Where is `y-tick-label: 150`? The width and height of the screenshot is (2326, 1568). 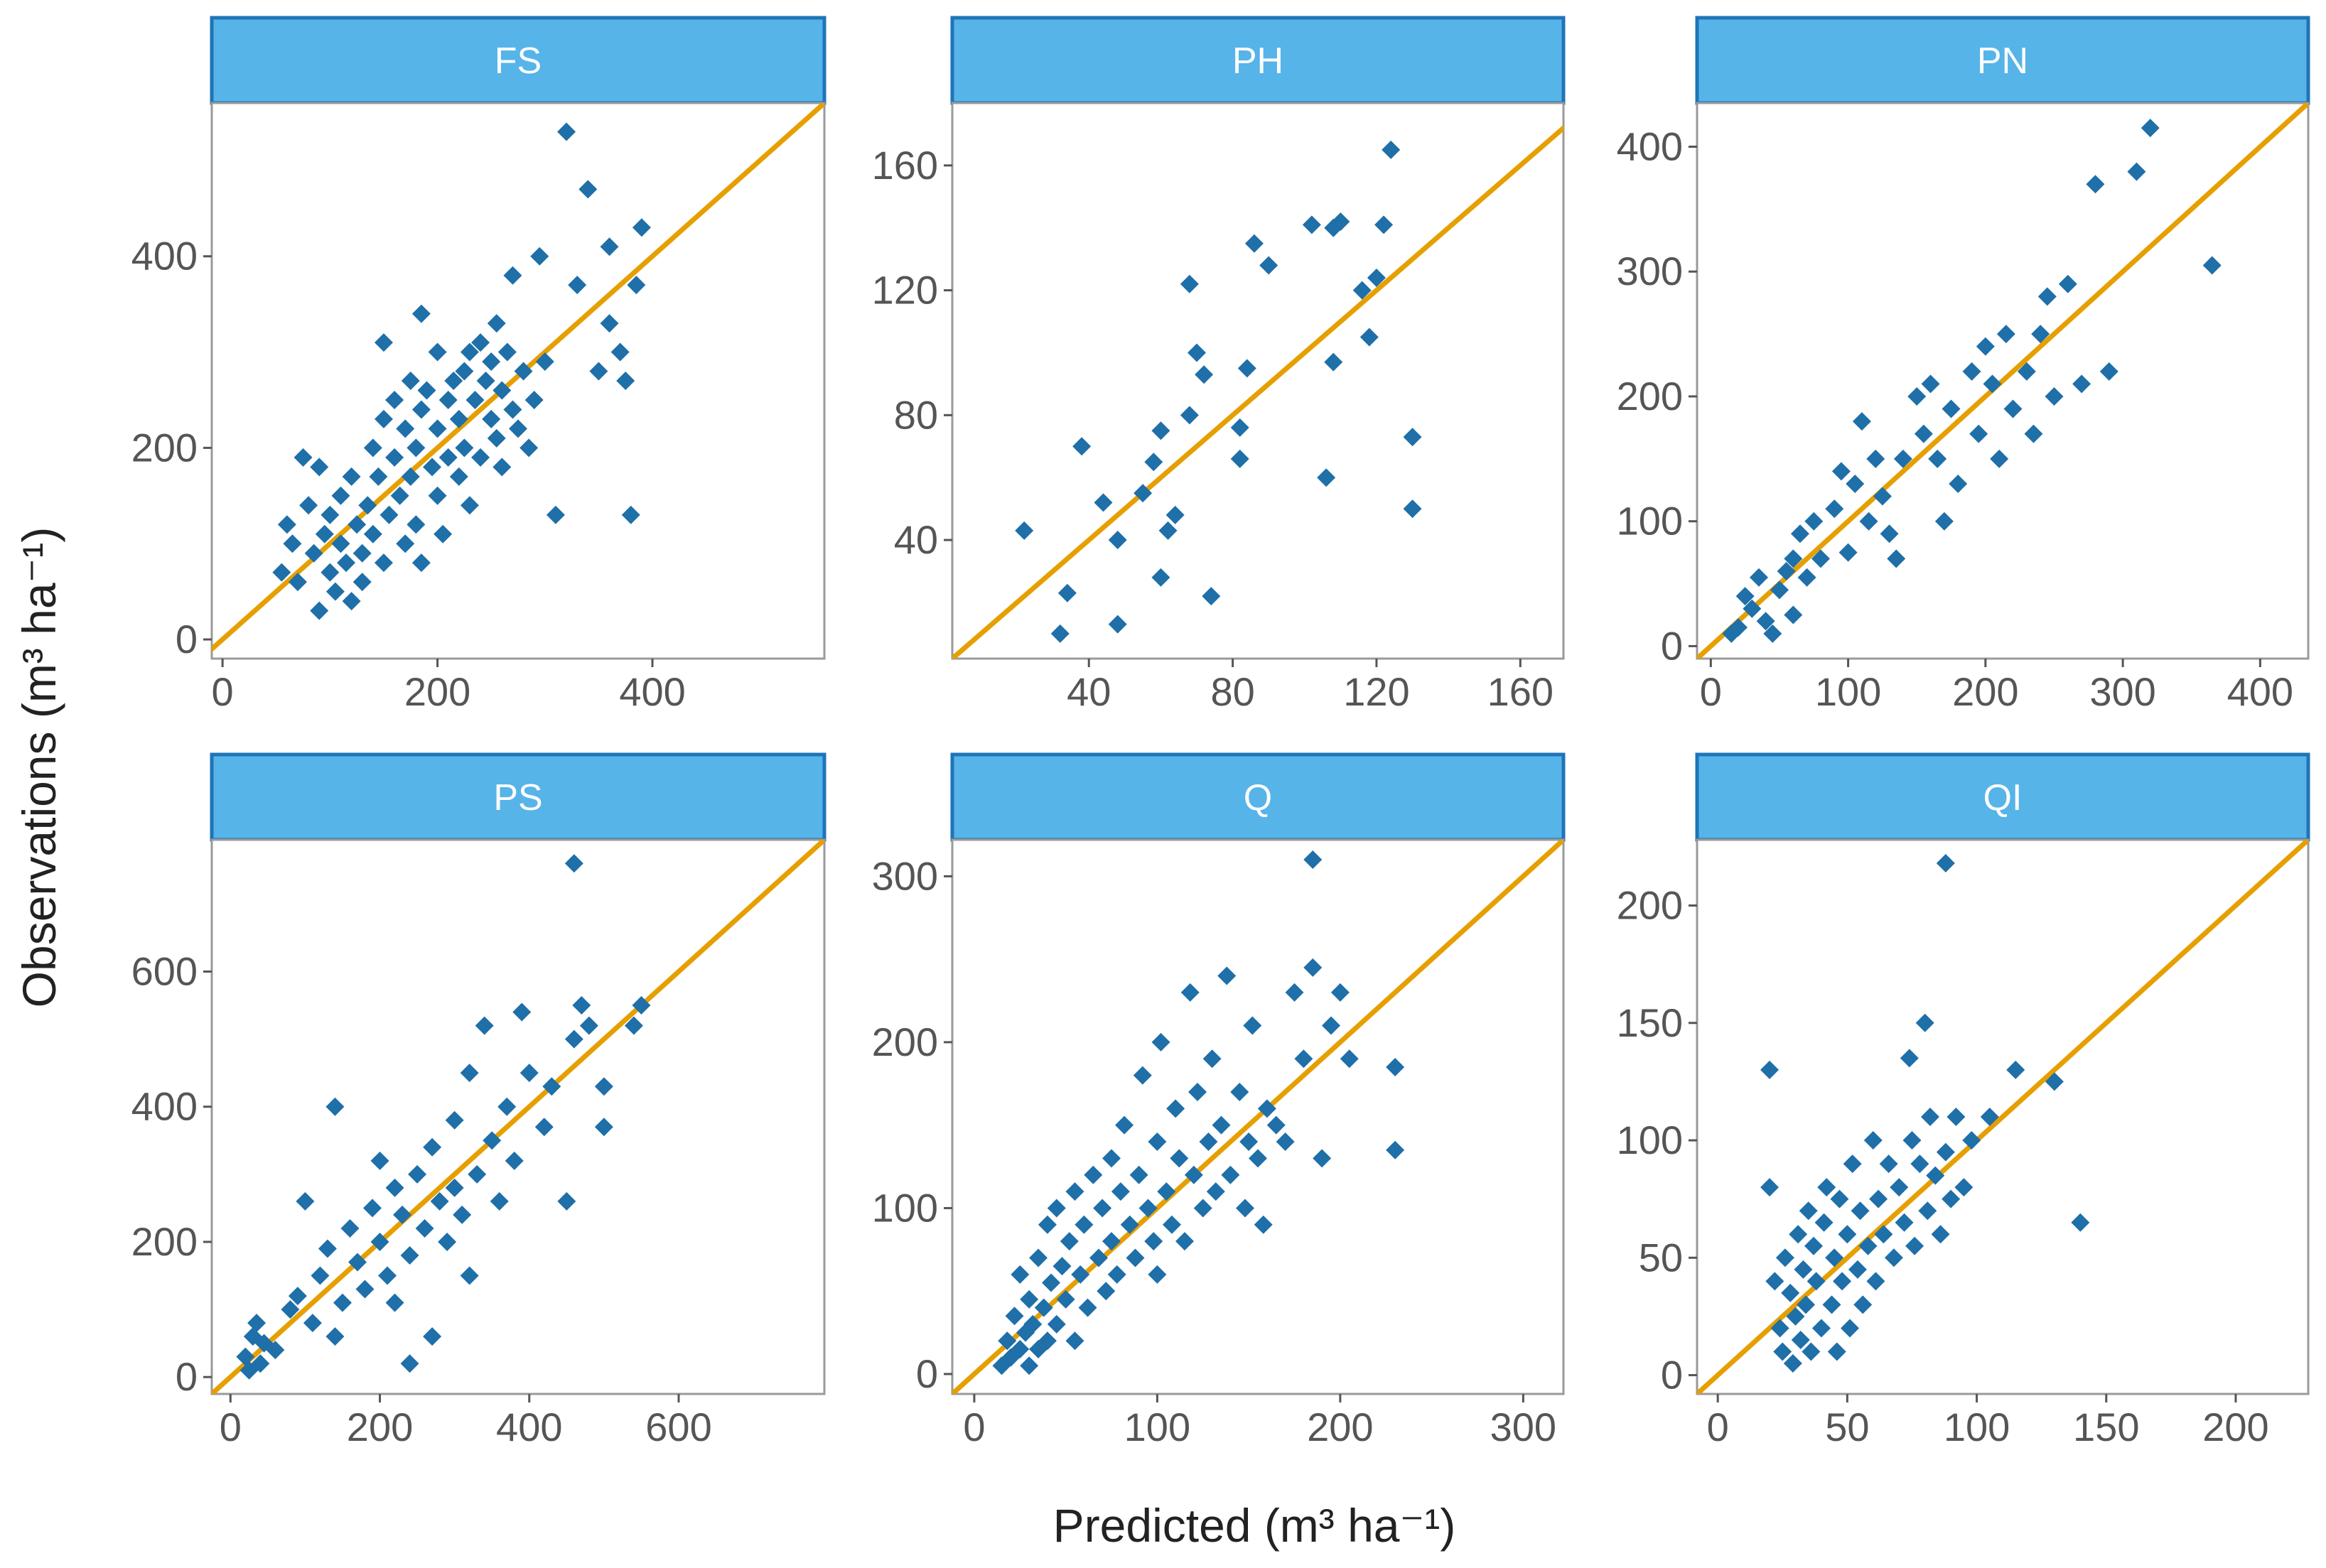
y-tick-label: 150 is located at coordinates (1650, 1023).